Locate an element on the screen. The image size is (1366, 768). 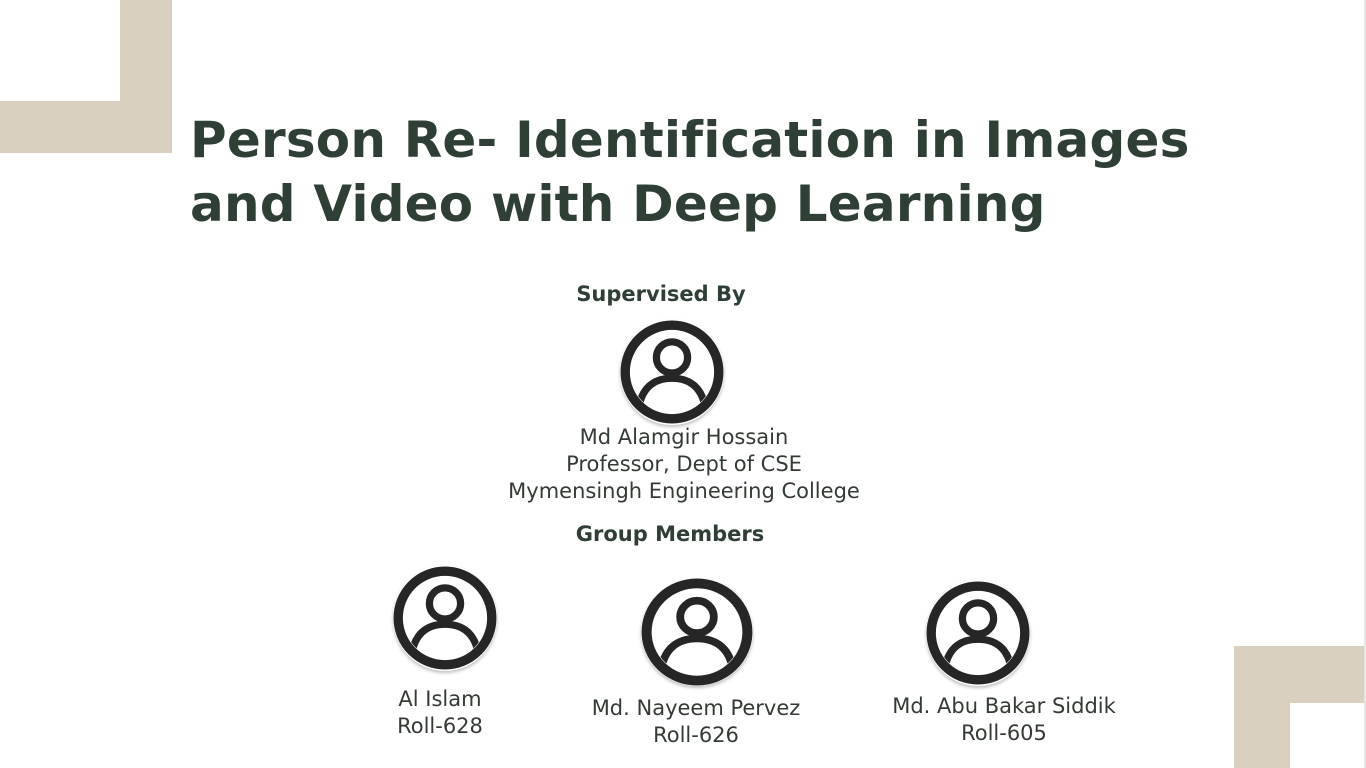
member-name: Al Islam is located at coordinates (440, 699).